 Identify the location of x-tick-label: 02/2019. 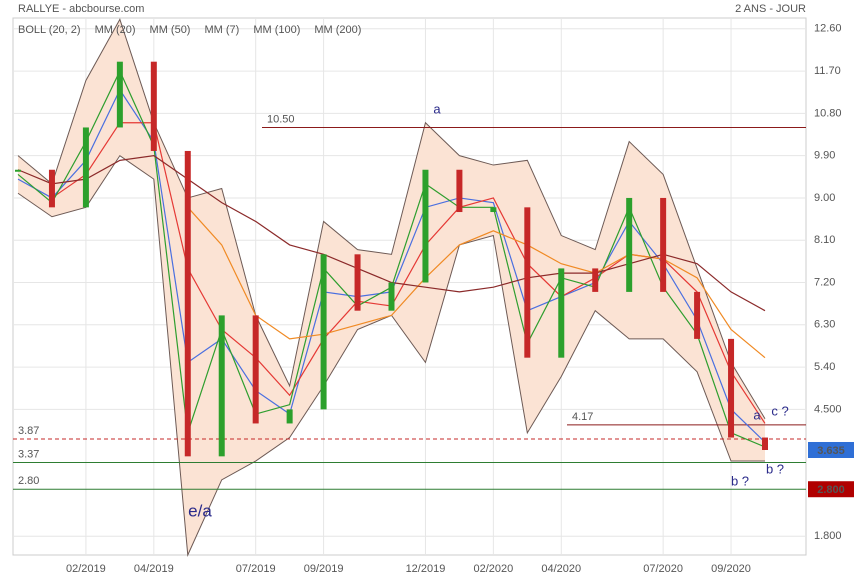
(86, 569).